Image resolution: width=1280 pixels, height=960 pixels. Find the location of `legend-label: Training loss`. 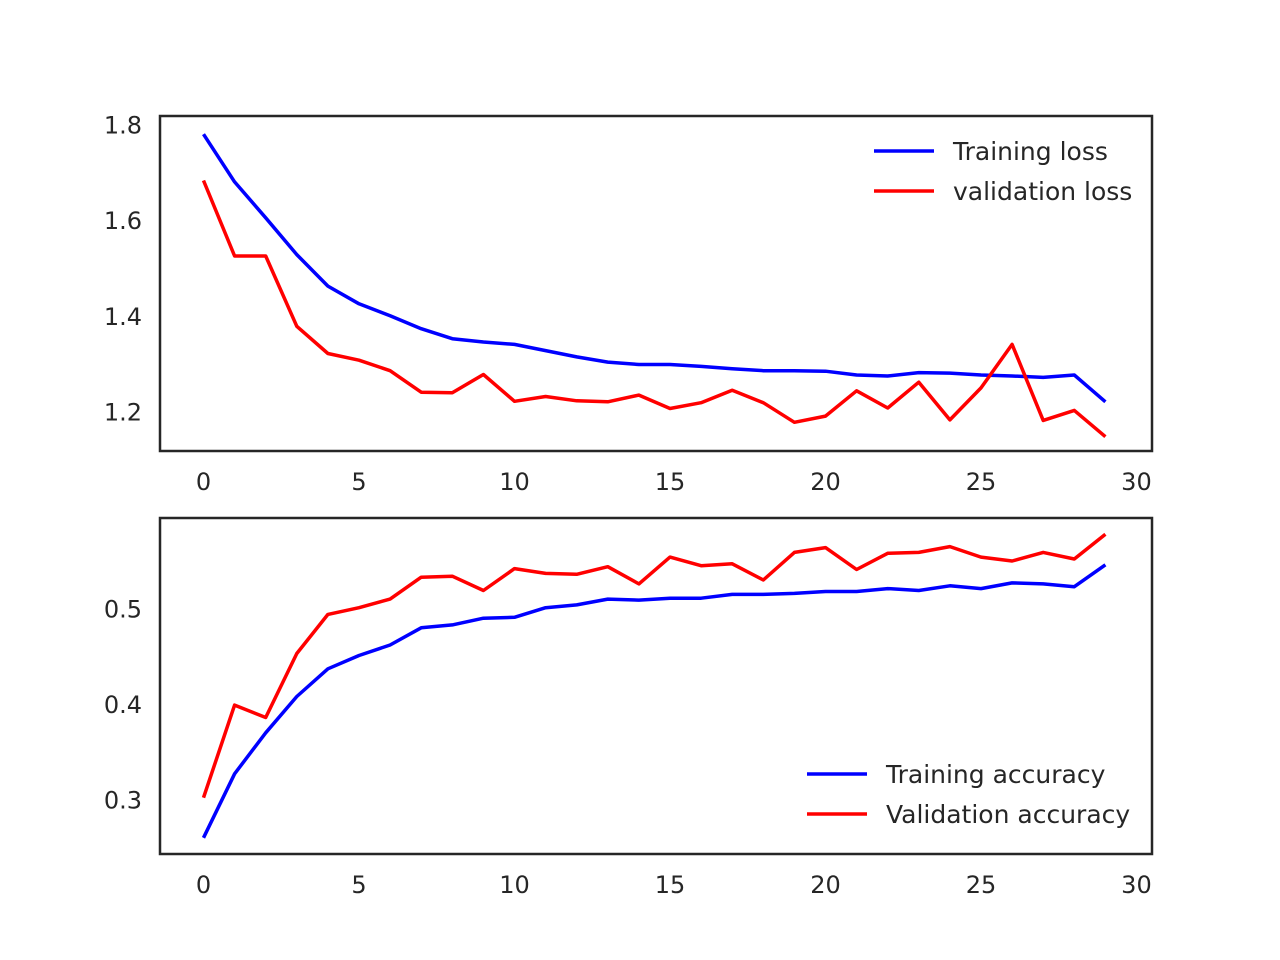

legend-label: Training loss is located at coordinates (1030, 151).